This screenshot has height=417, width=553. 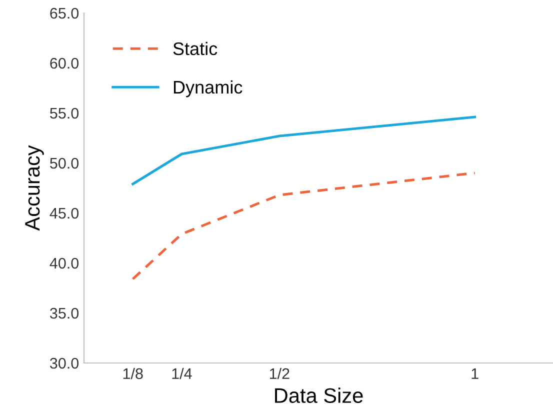 What do you see at coordinates (133, 374) in the screenshot?
I see `x-tick-label: 1/8` at bounding box center [133, 374].